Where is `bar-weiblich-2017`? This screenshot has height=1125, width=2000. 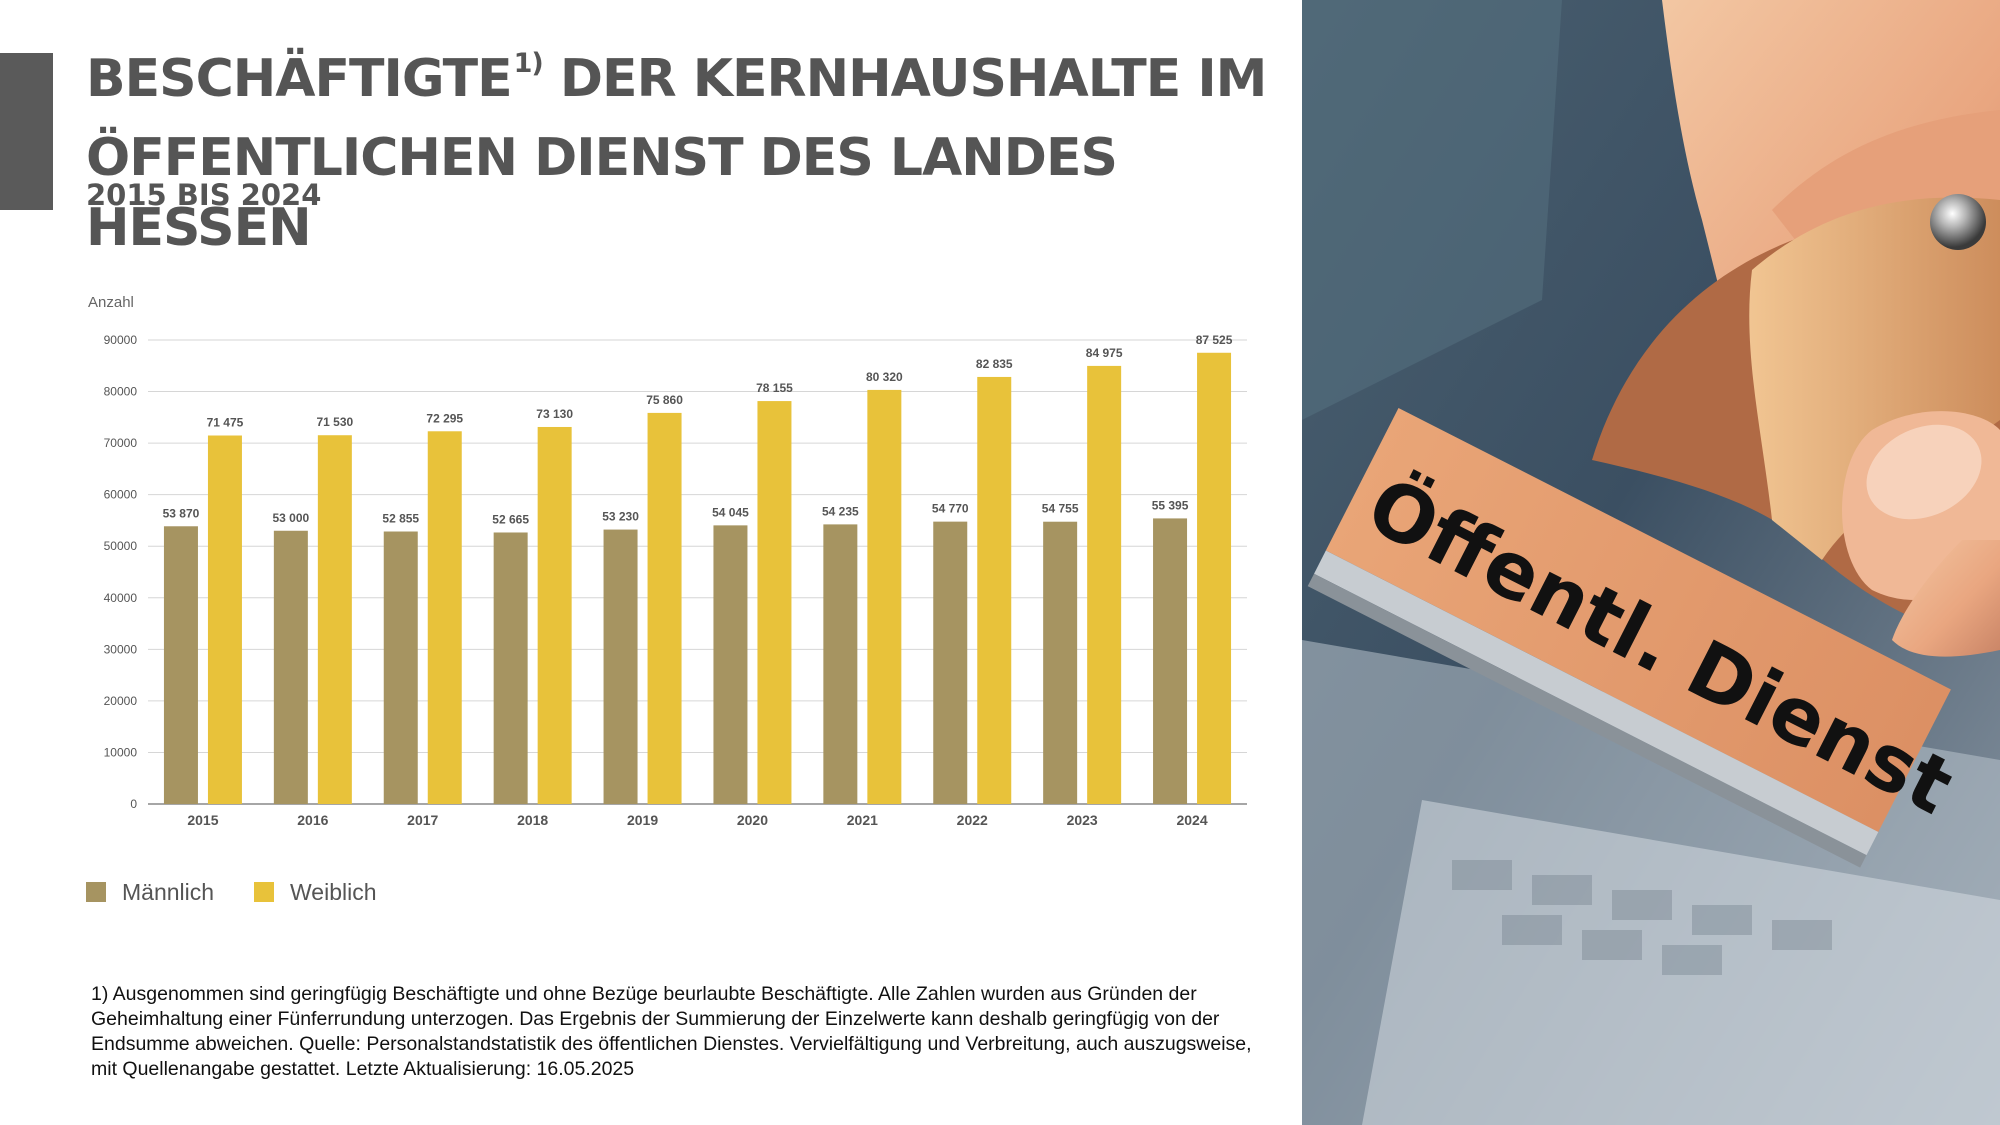 bar-weiblich-2017 is located at coordinates (444, 617).